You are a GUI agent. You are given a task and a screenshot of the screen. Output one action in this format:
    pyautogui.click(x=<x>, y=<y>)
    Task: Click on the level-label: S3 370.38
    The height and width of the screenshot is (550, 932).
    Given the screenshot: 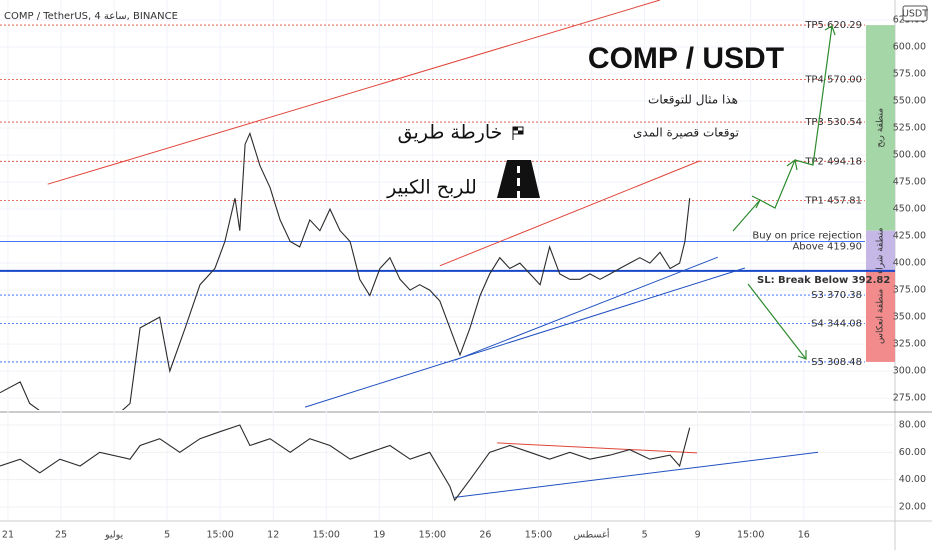 What is the action you would take?
    pyautogui.click(x=836, y=295)
    